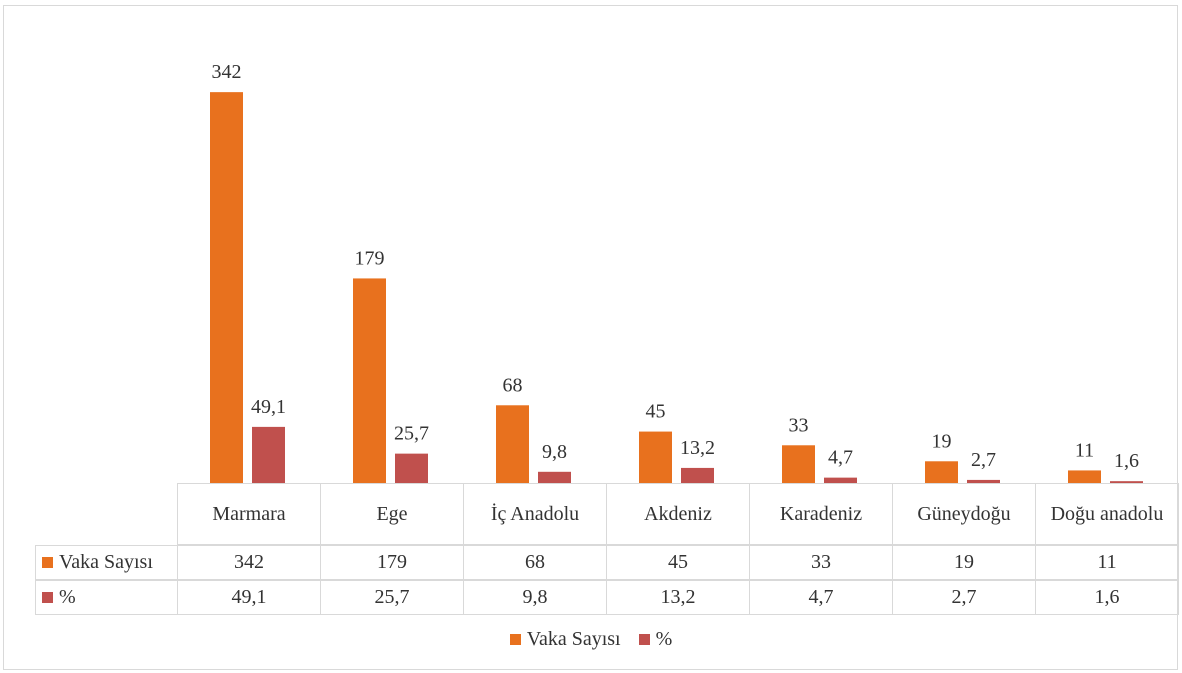 The image size is (1182, 673). Describe the element at coordinates (1107, 562) in the screenshot. I see `table-value-cell: 11` at that location.